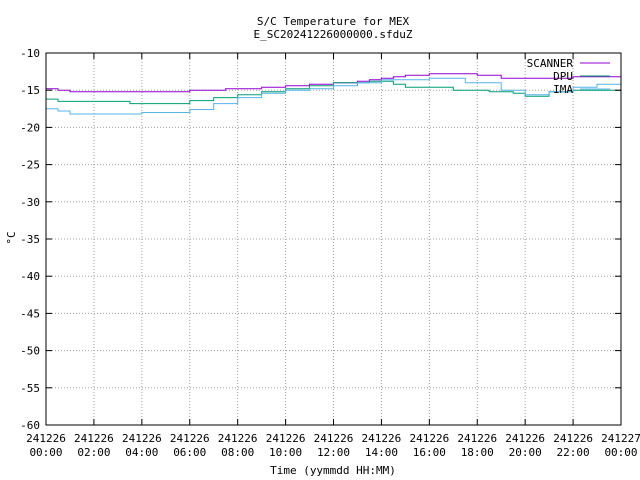 Image resolution: width=640 pixels, height=480 pixels. What do you see at coordinates (563, 76) in the screenshot?
I see `legend-label: DPU` at bounding box center [563, 76].